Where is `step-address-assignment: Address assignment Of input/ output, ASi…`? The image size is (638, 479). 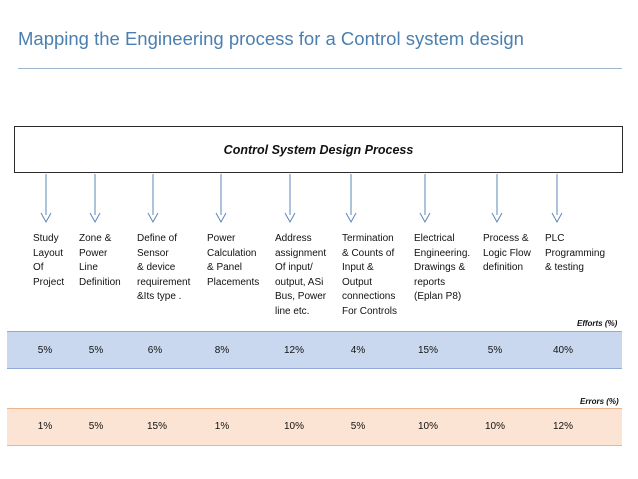
step-address-assignment: Address assignment Of input/ output, ASi… is located at coordinates (301, 275).